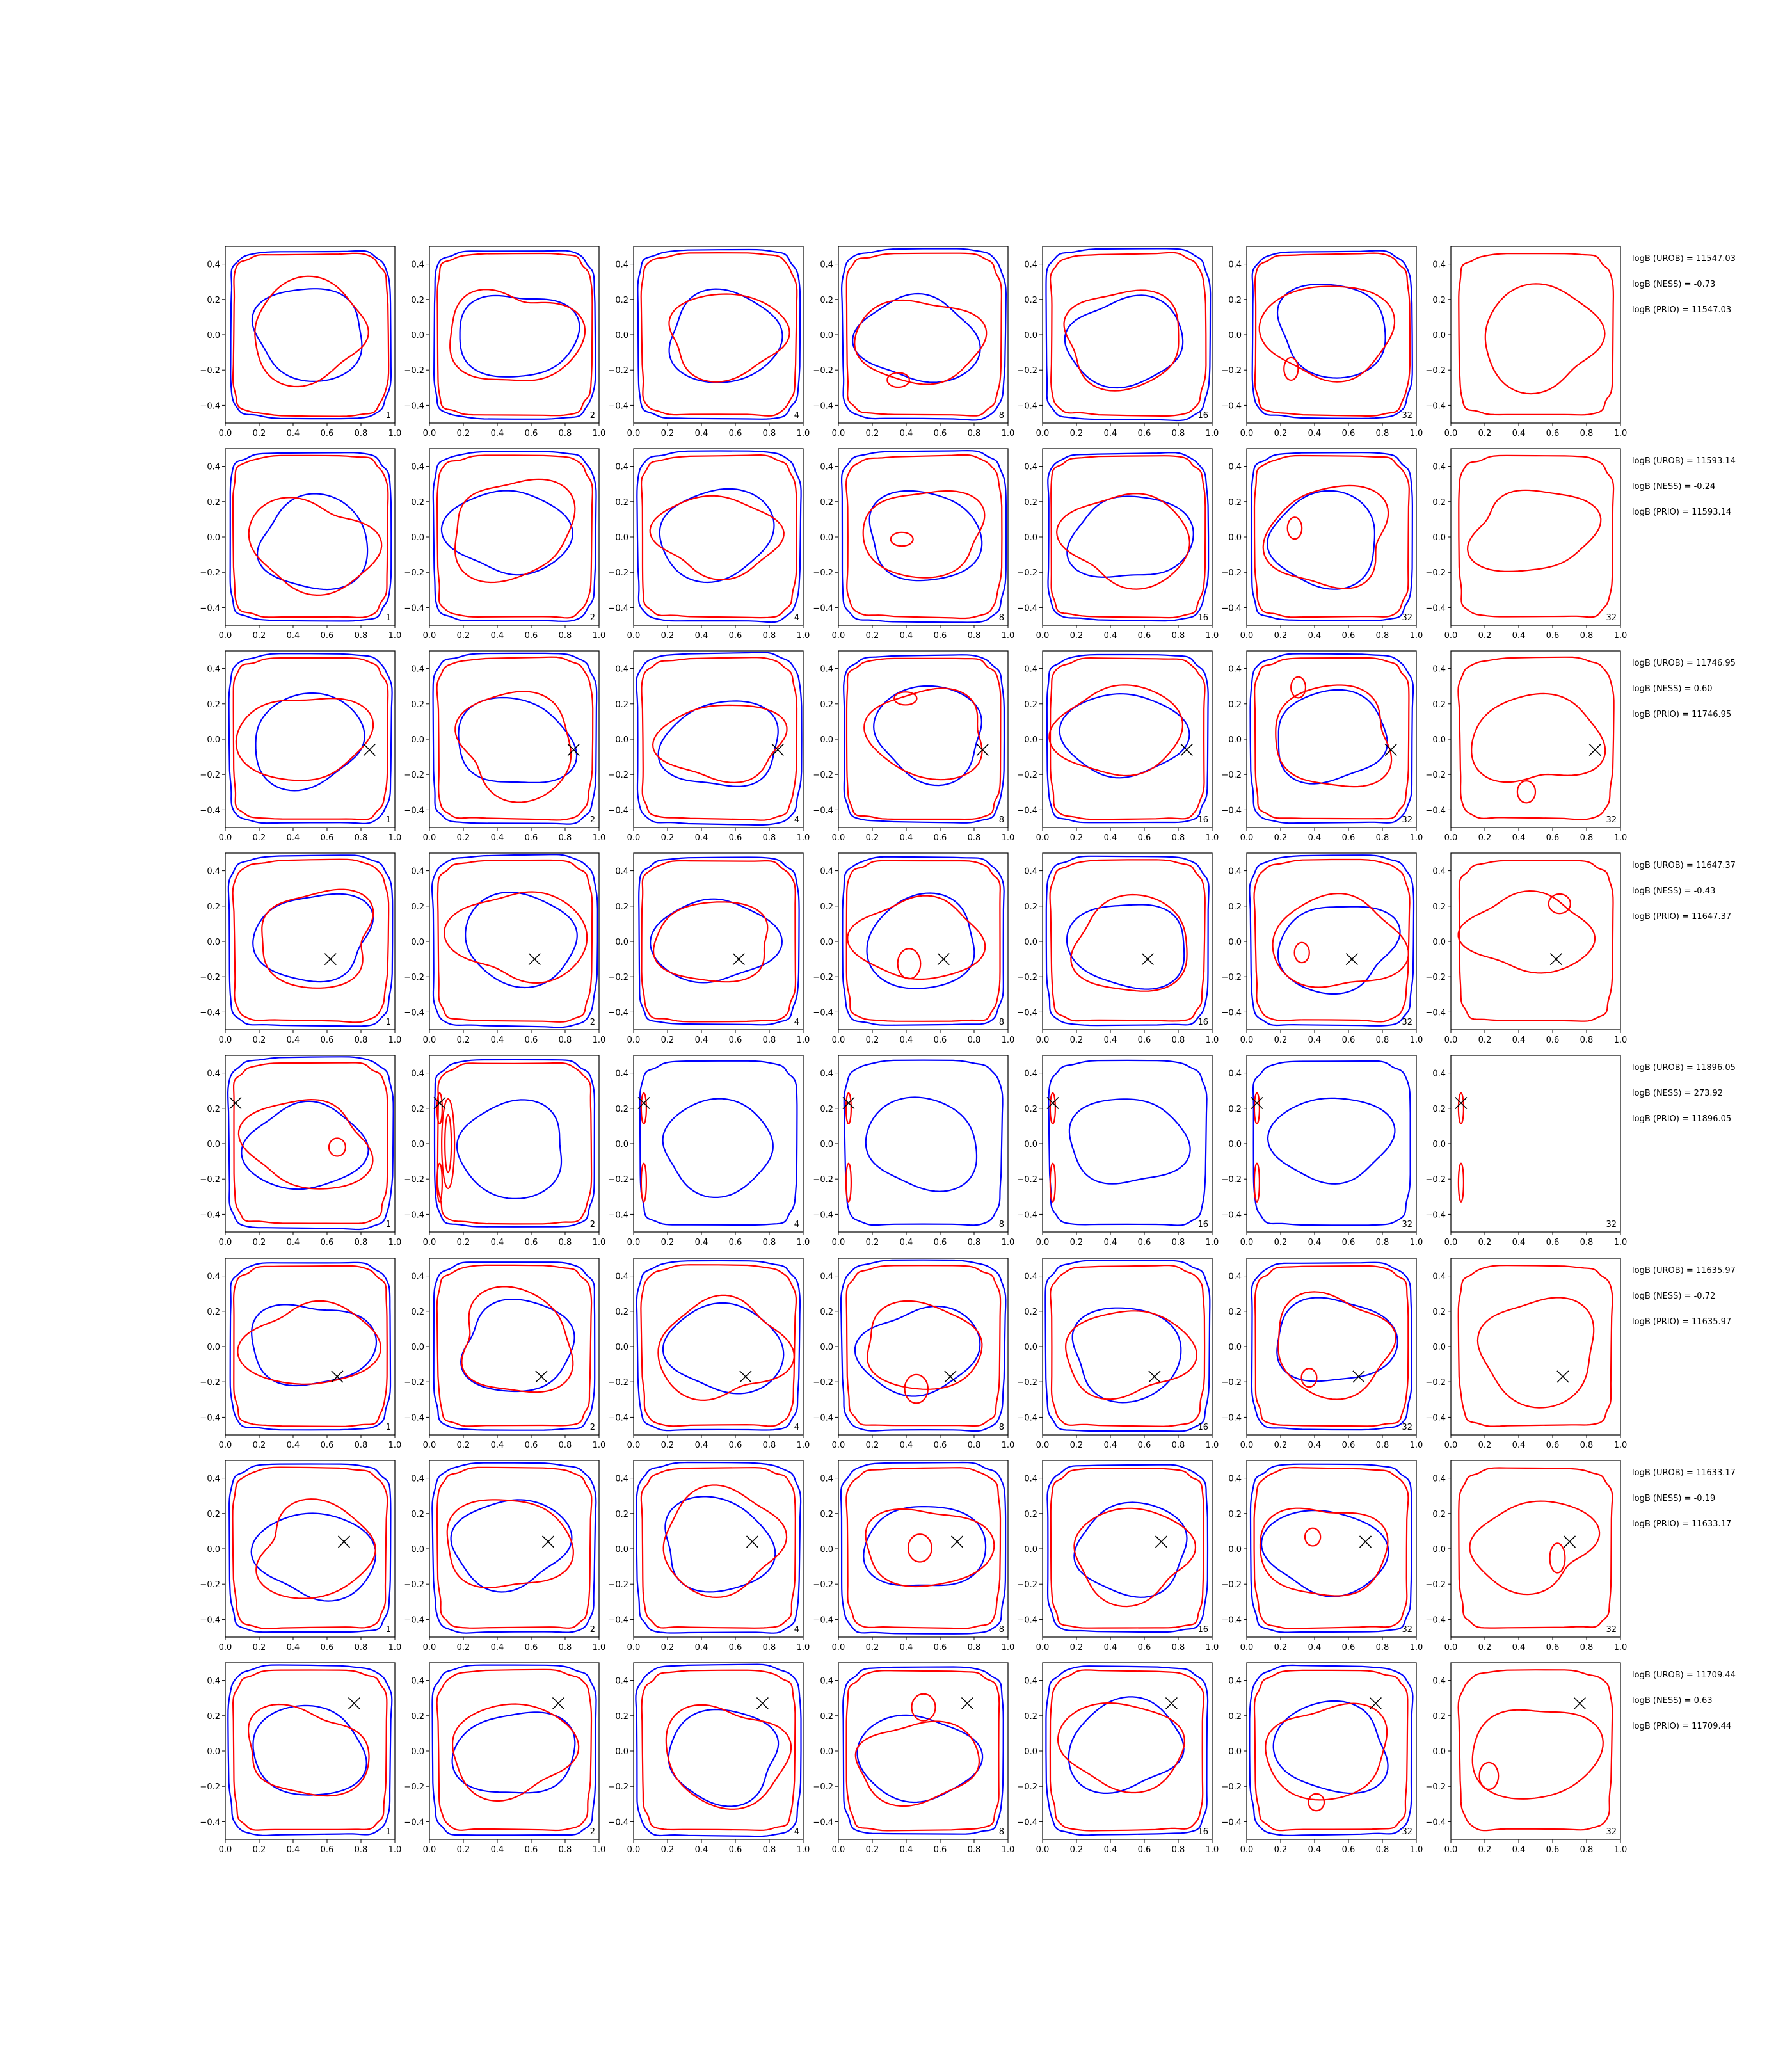 Image resolution: width=1792 pixels, height=2048 pixels. I want to click on logb-urob-annotation: logB (UROB) = 11633.17, so click(1684, 1473).